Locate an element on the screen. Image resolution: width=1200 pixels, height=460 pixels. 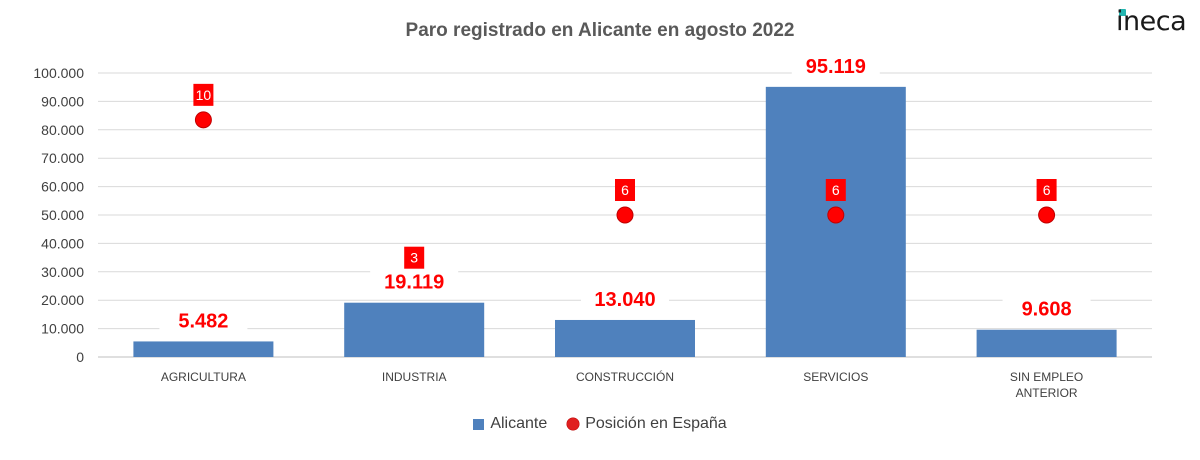
legend-item-posicion: Posición en España is located at coordinates (647, 424).